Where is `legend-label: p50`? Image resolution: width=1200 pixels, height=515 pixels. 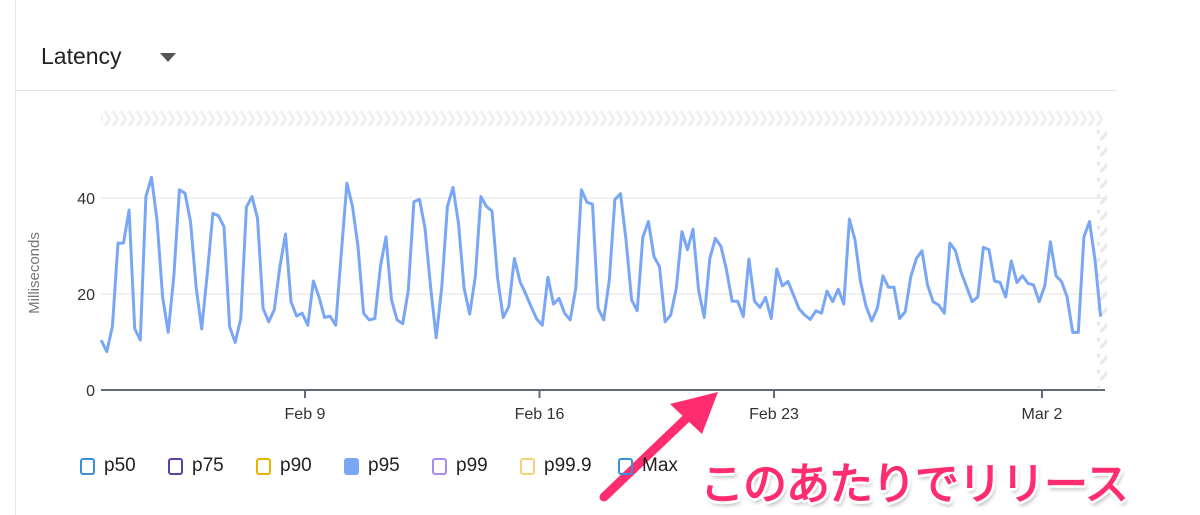
legend-label: p50 is located at coordinates (120, 465).